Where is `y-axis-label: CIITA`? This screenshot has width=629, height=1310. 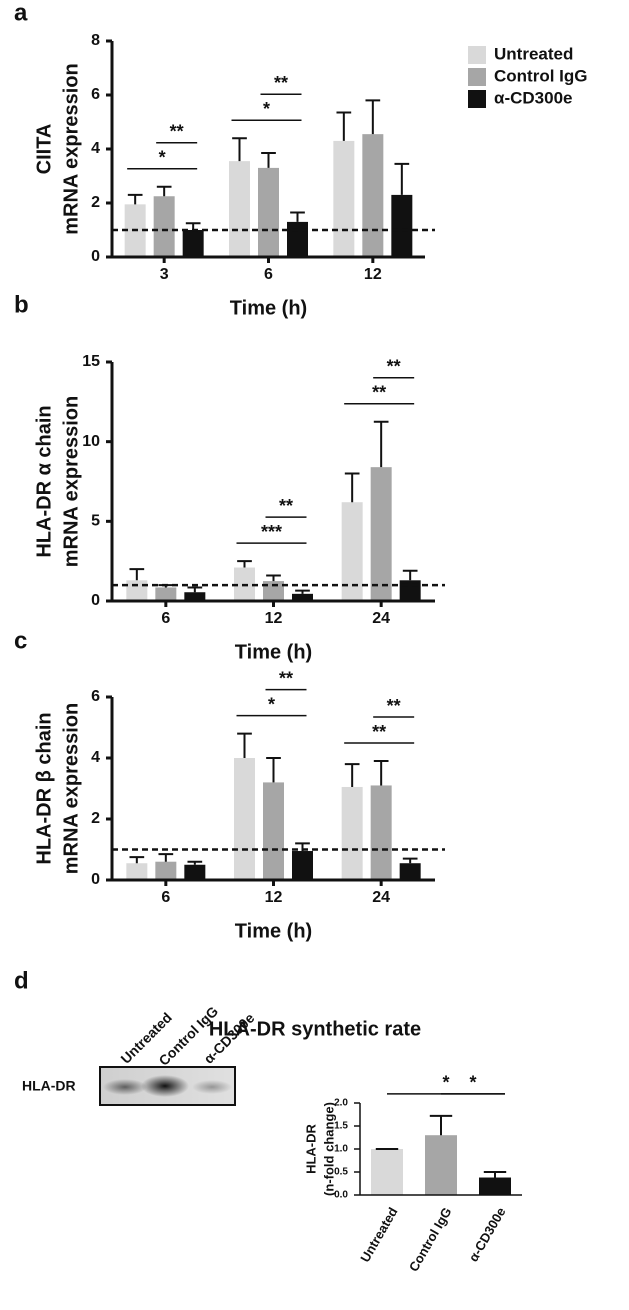 y-axis-label: CIITA is located at coordinates (44, 149).